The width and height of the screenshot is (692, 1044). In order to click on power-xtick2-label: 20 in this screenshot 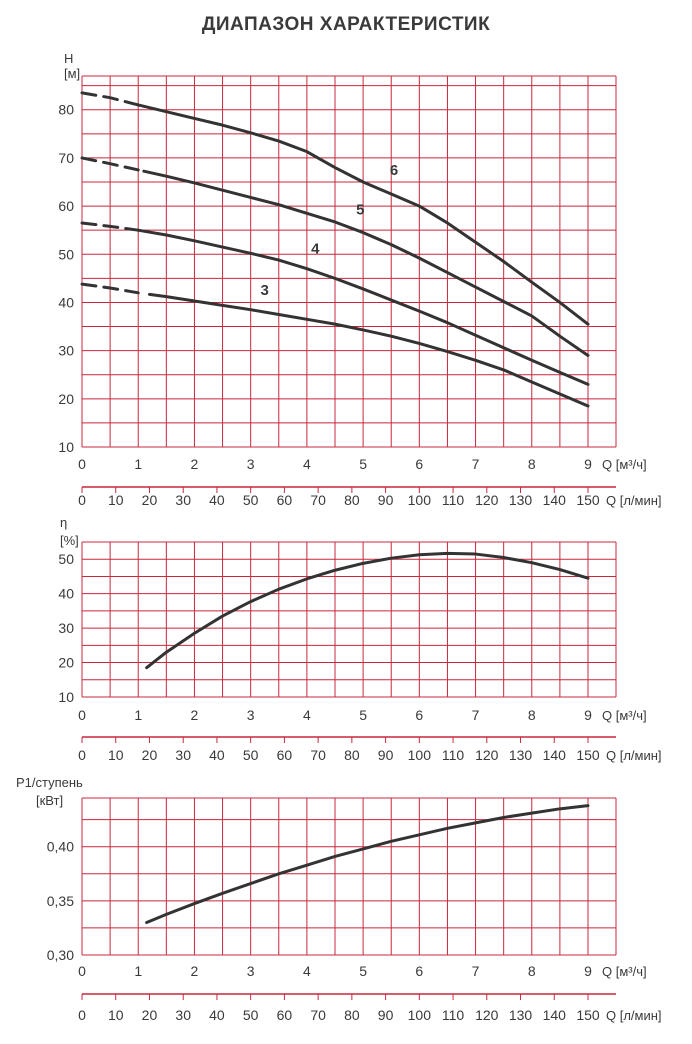, I will do `click(150, 1015)`.